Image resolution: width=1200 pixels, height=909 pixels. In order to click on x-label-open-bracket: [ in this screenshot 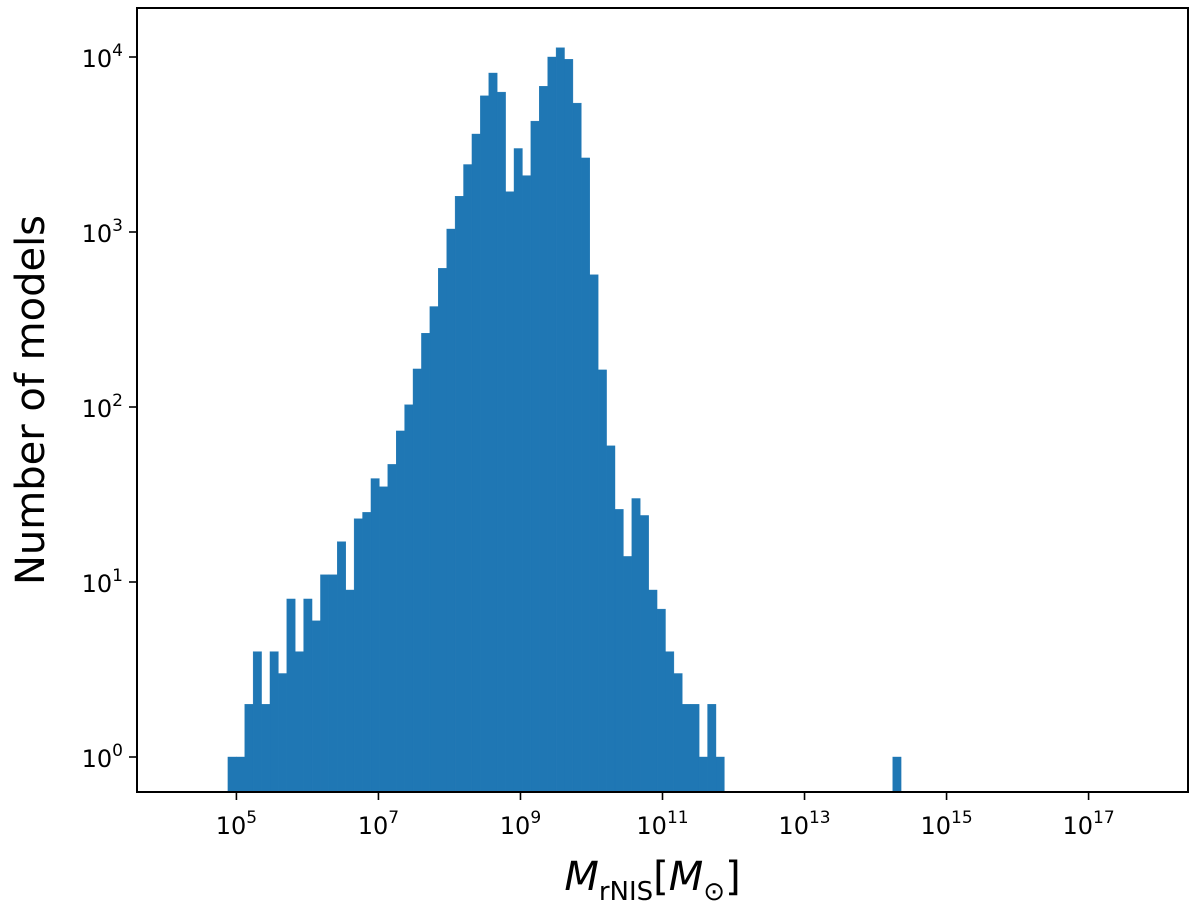, I will do `click(661, 877)`.